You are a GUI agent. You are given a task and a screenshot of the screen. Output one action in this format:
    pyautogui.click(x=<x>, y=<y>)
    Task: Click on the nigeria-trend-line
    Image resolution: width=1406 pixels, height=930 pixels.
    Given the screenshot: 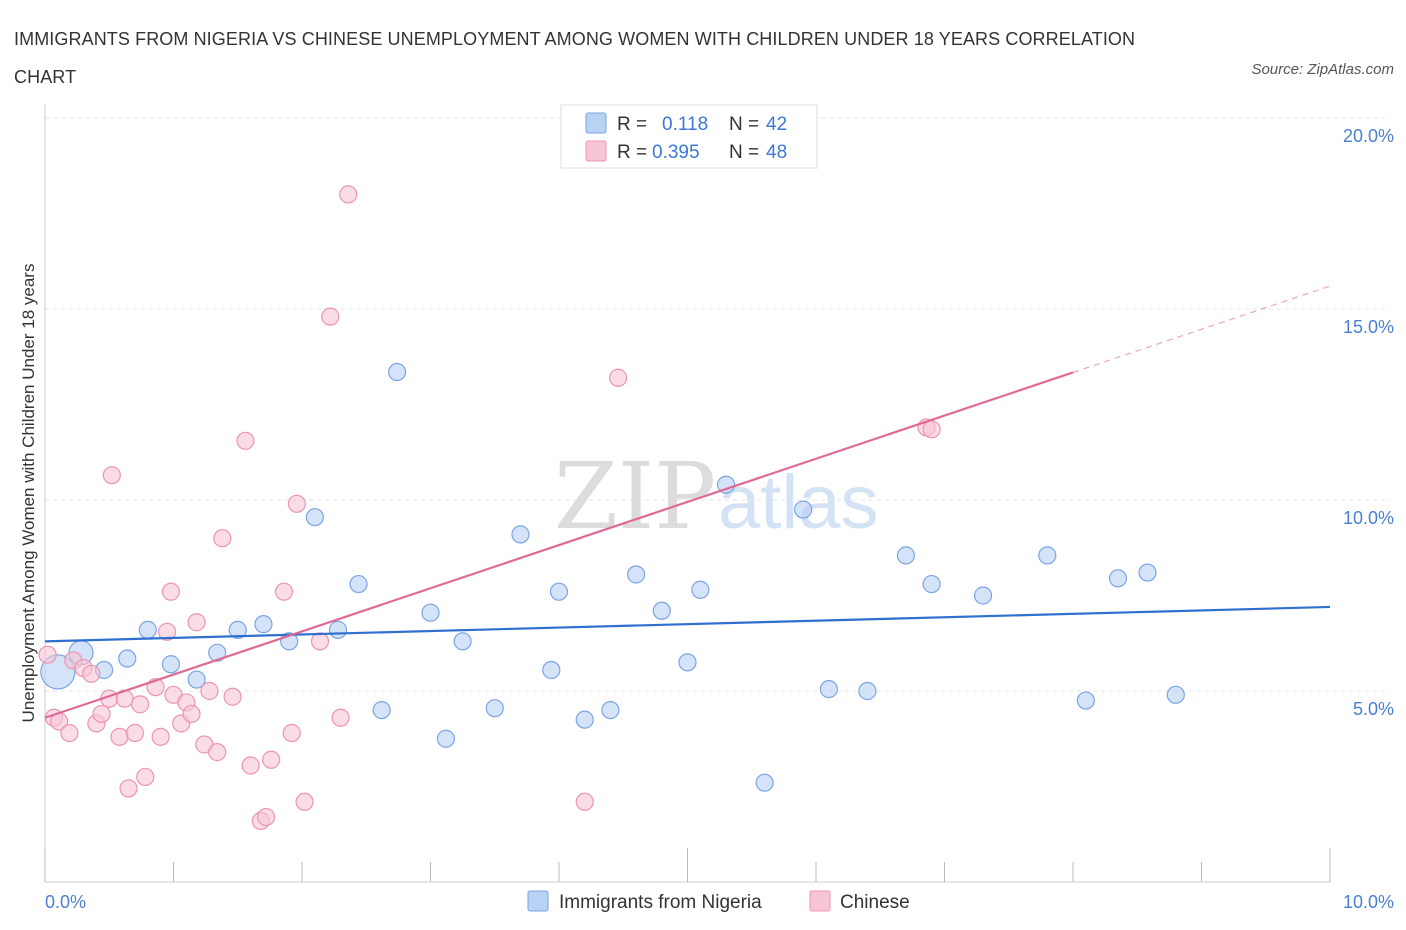 What is the action you would take?
    pyautogui.click(x=687, y=624)
    